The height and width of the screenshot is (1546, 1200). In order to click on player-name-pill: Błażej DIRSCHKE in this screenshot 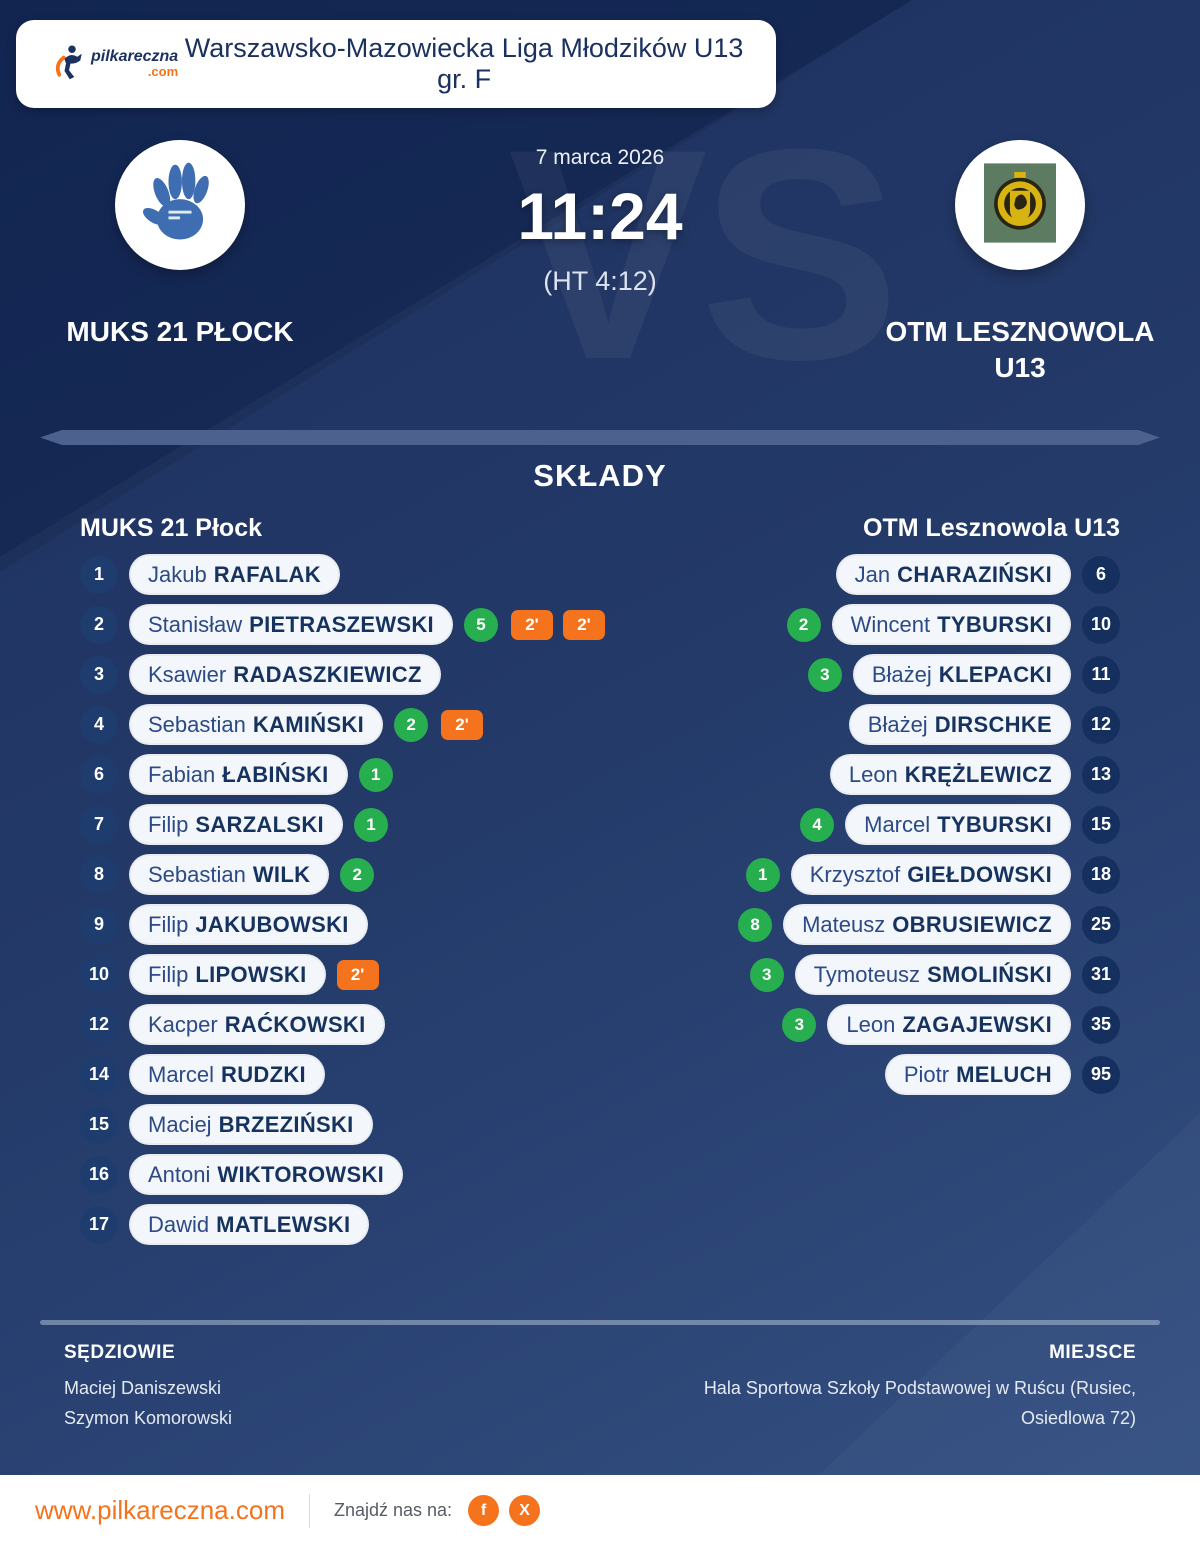, I will do `click(959, 724)`.